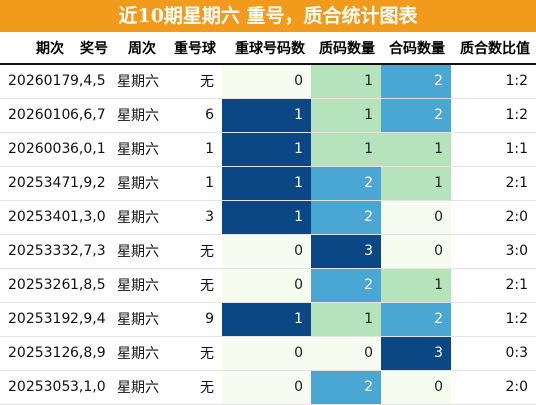  I want to click on repeat-ball-cell: 3, so click(209, 217).